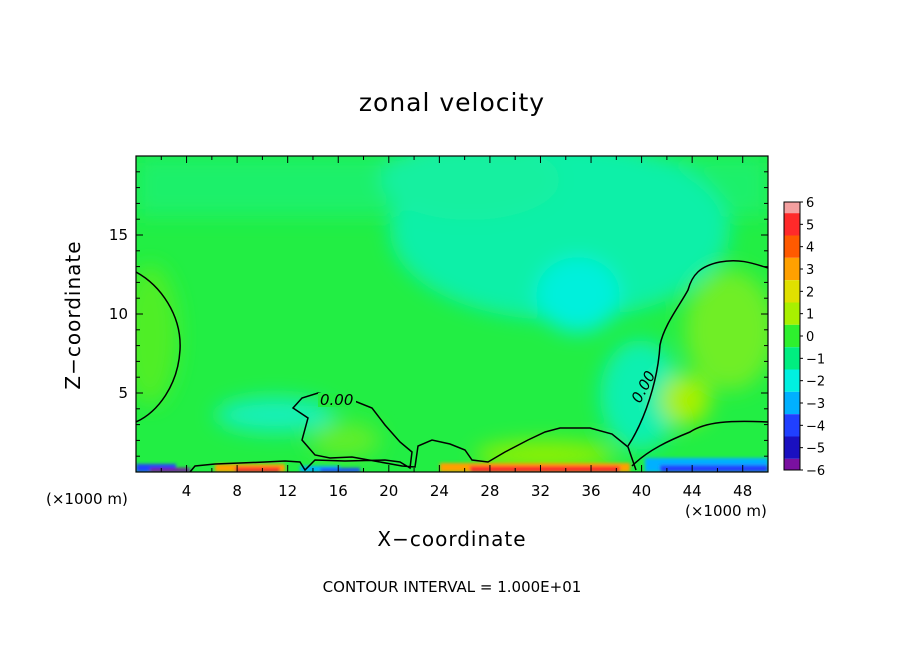  What do you see at coordinates (685, 400) in the screenshot?
I see `field-positive-right-core` at bounding box center [685, 400].